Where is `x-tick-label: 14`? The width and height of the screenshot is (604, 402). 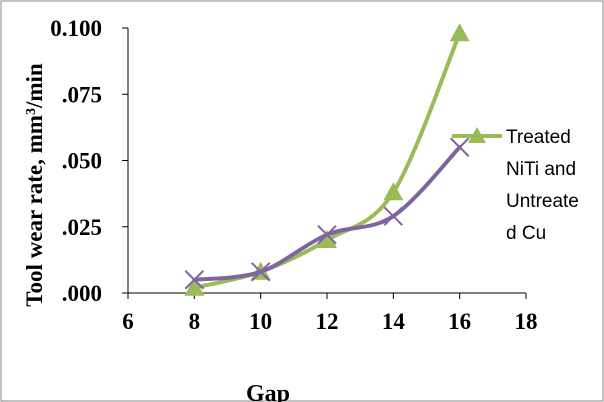 x-tick-label: 14 is located at coordinates (394, 321).